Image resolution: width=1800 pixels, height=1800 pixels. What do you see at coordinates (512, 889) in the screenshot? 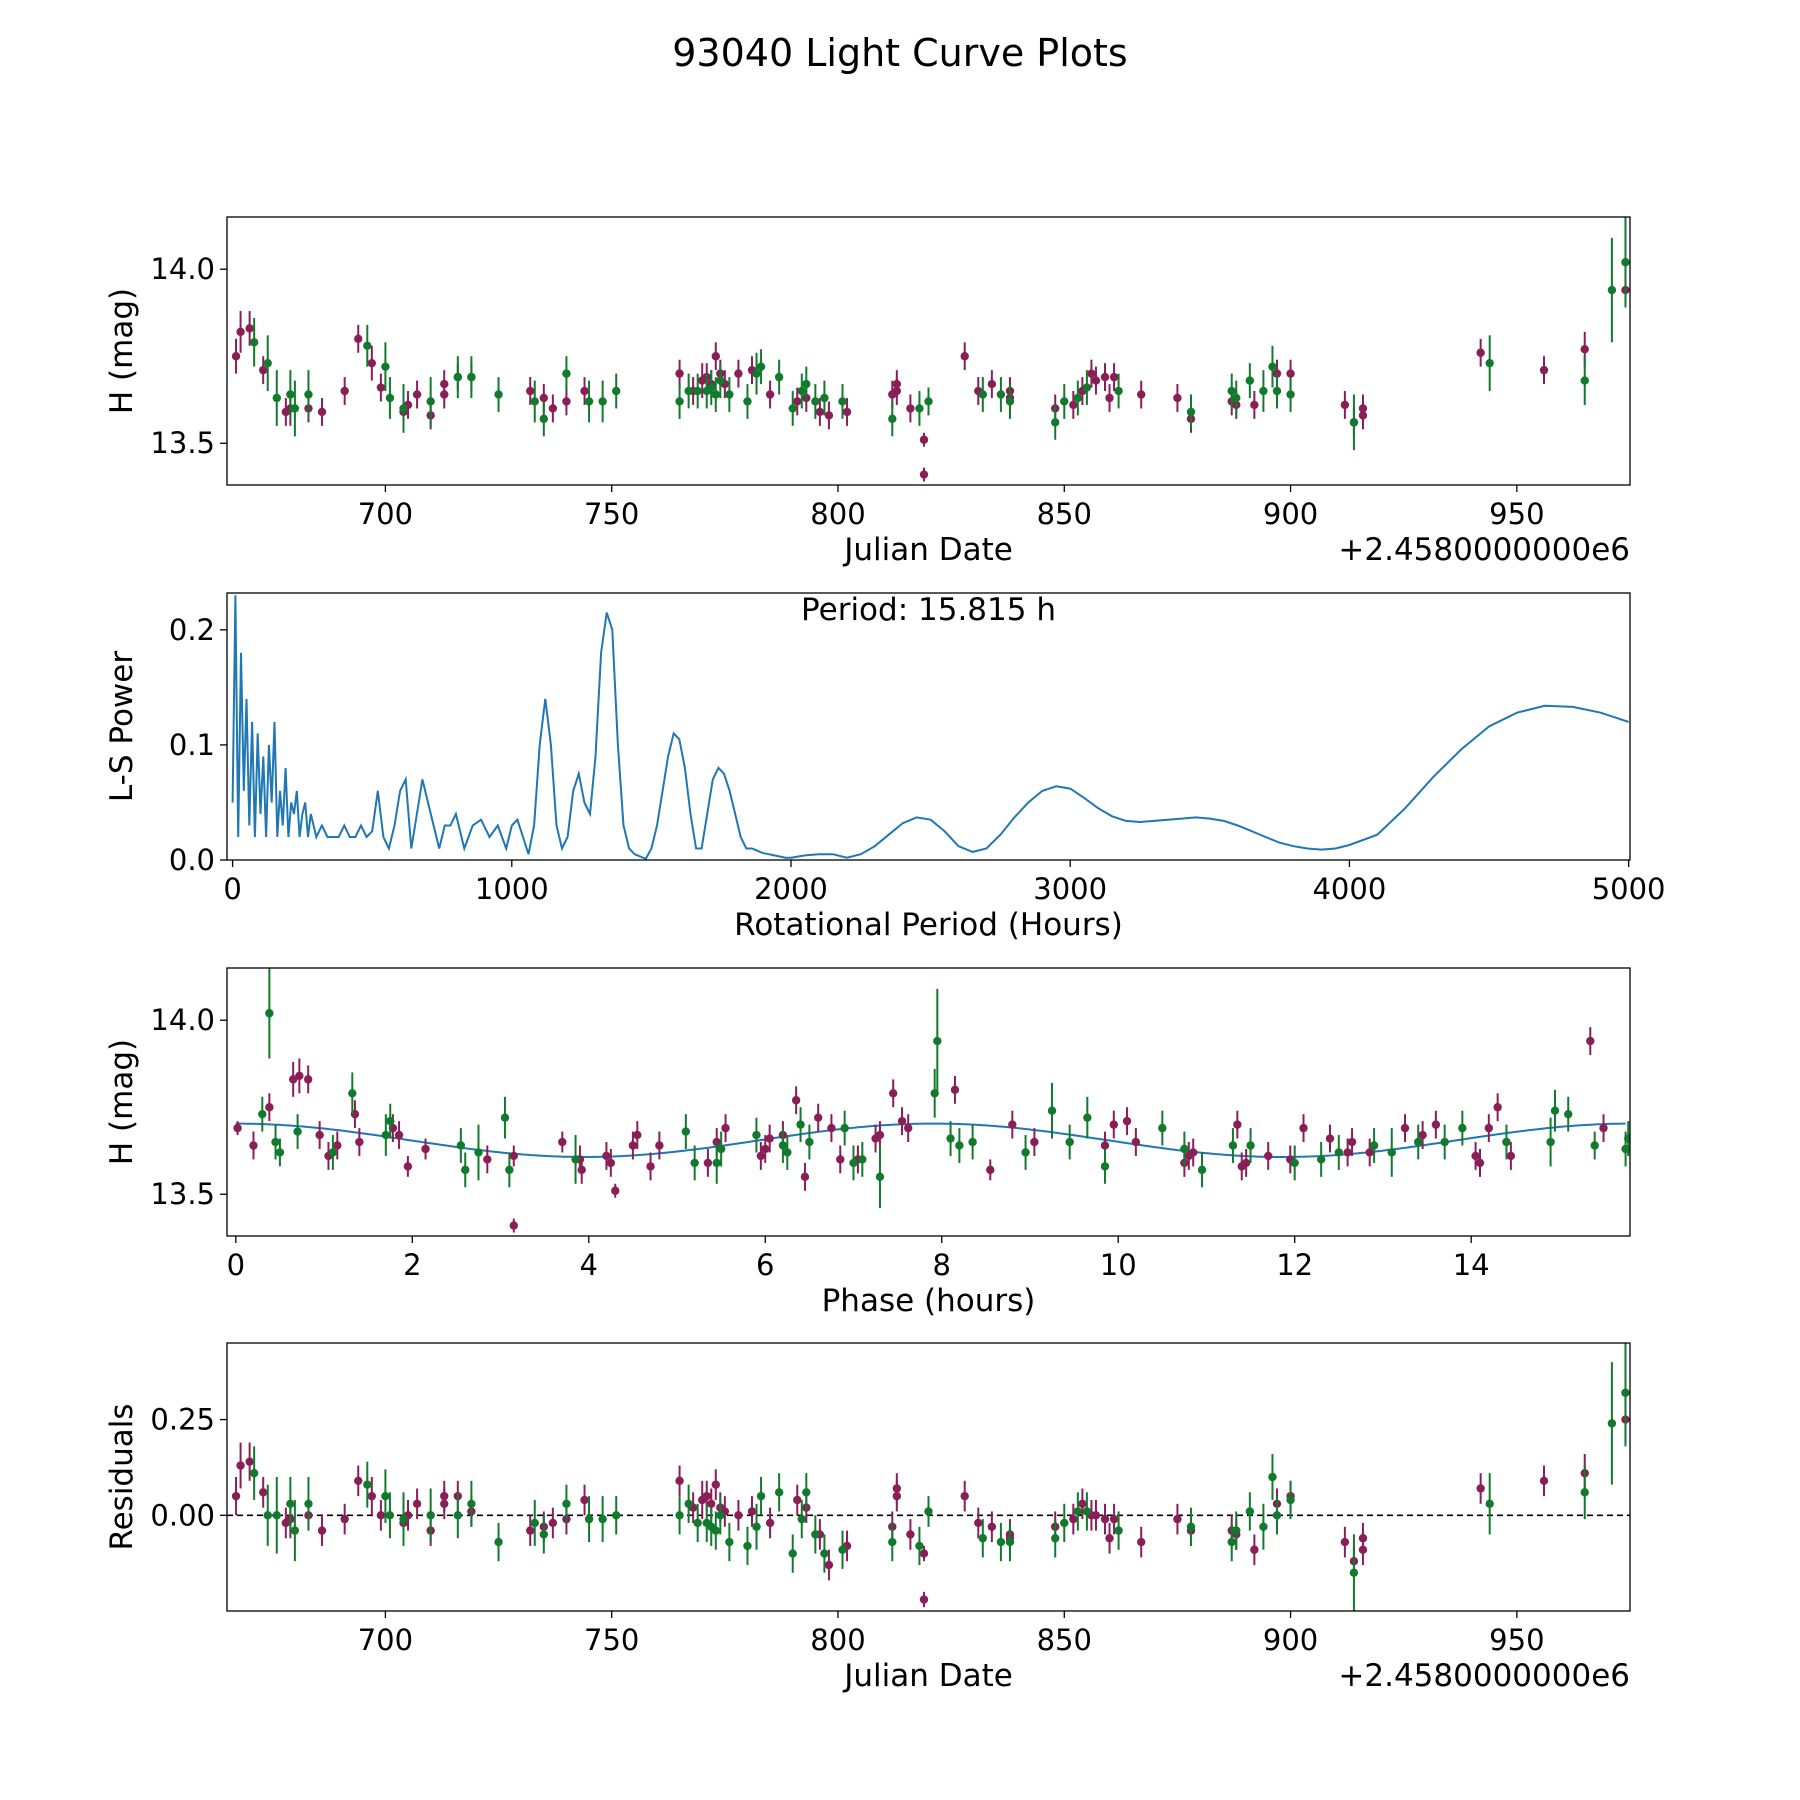
I see `x-tick-label: 1000` at bounding box center [512, 889].